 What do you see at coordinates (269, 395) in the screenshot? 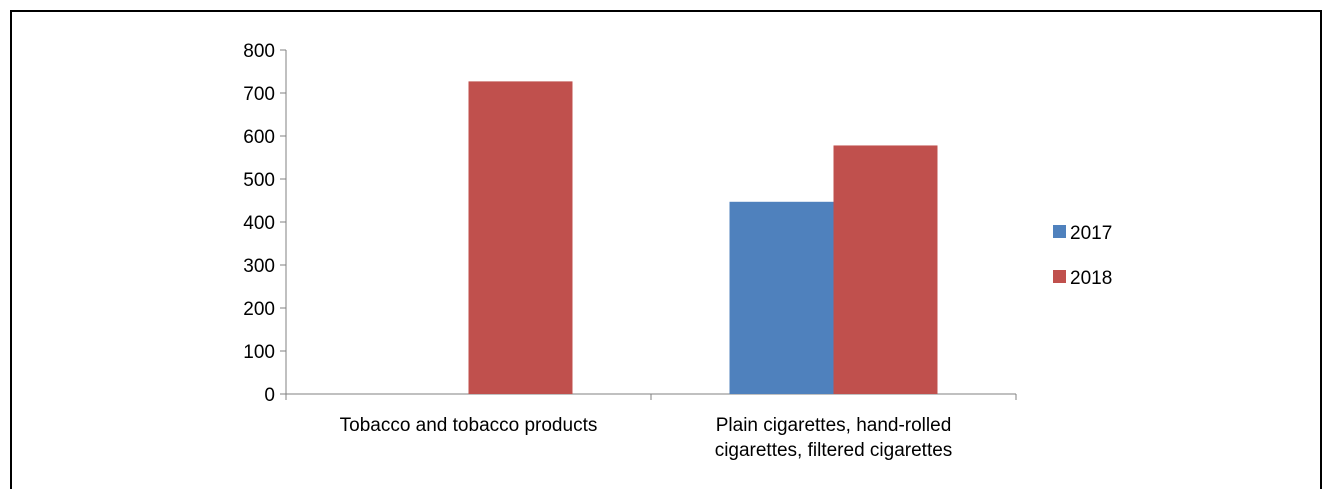
I see `y-tick-label: 0` at bounding box center [269, 395].